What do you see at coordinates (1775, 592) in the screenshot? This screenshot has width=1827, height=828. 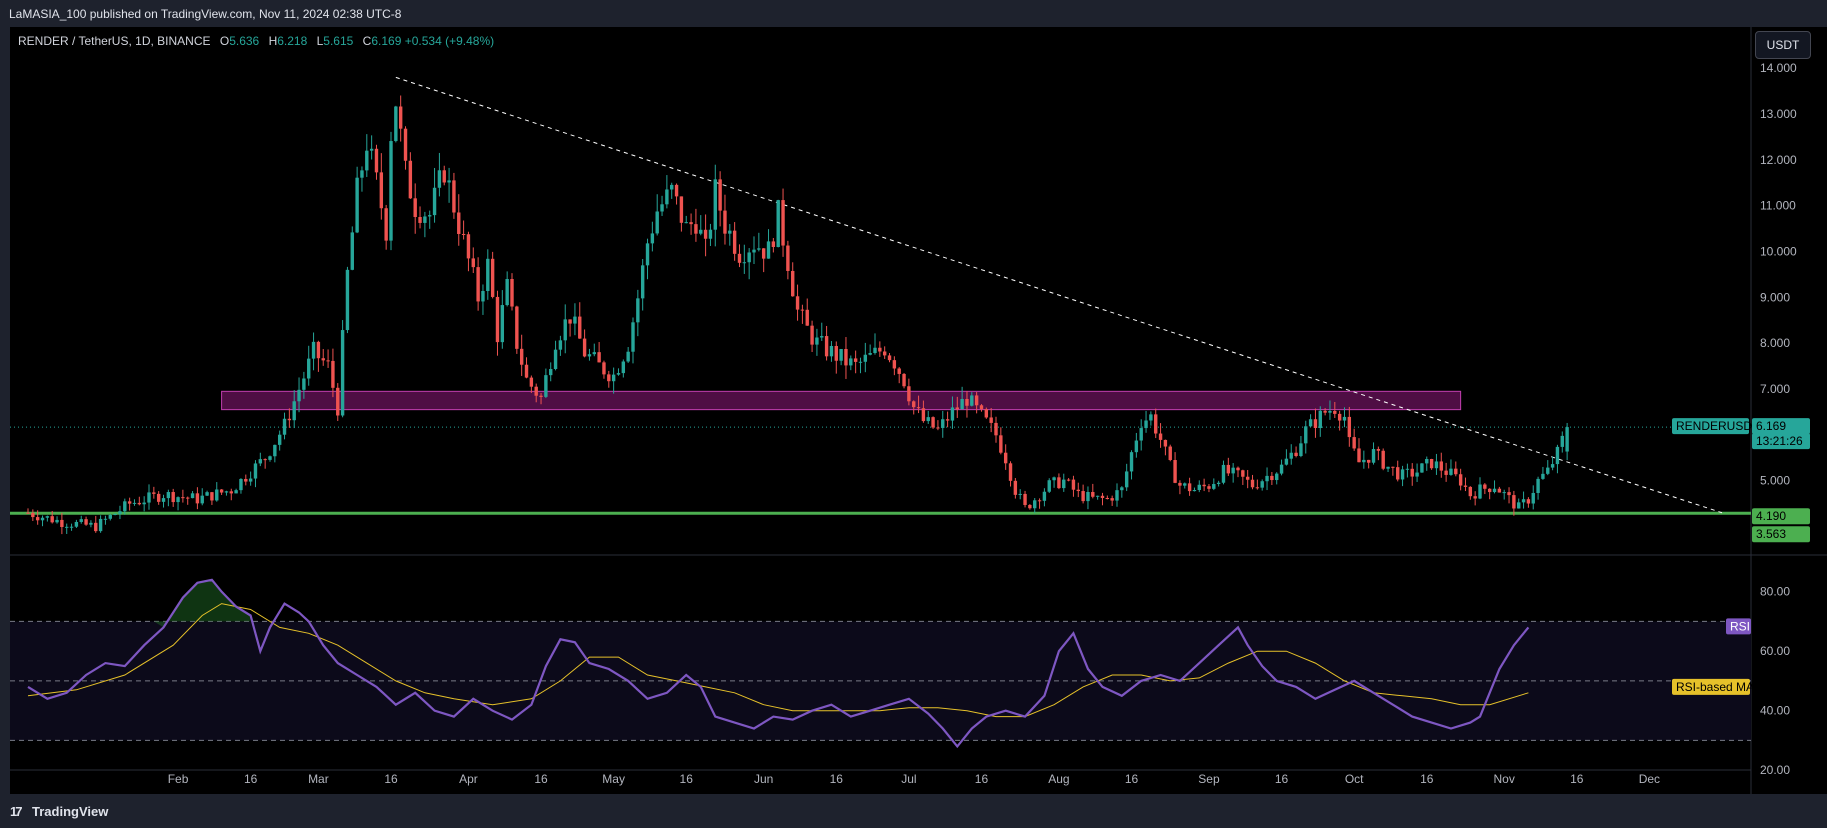 I see `rsi-tick-label: 80.00` at bounding box center [1775, 592].